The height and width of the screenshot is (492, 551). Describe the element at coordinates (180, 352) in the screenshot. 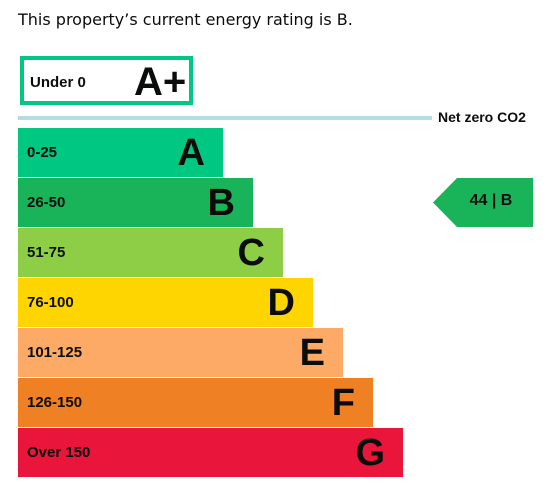

I see `band-e: 101-125 E` at that location.